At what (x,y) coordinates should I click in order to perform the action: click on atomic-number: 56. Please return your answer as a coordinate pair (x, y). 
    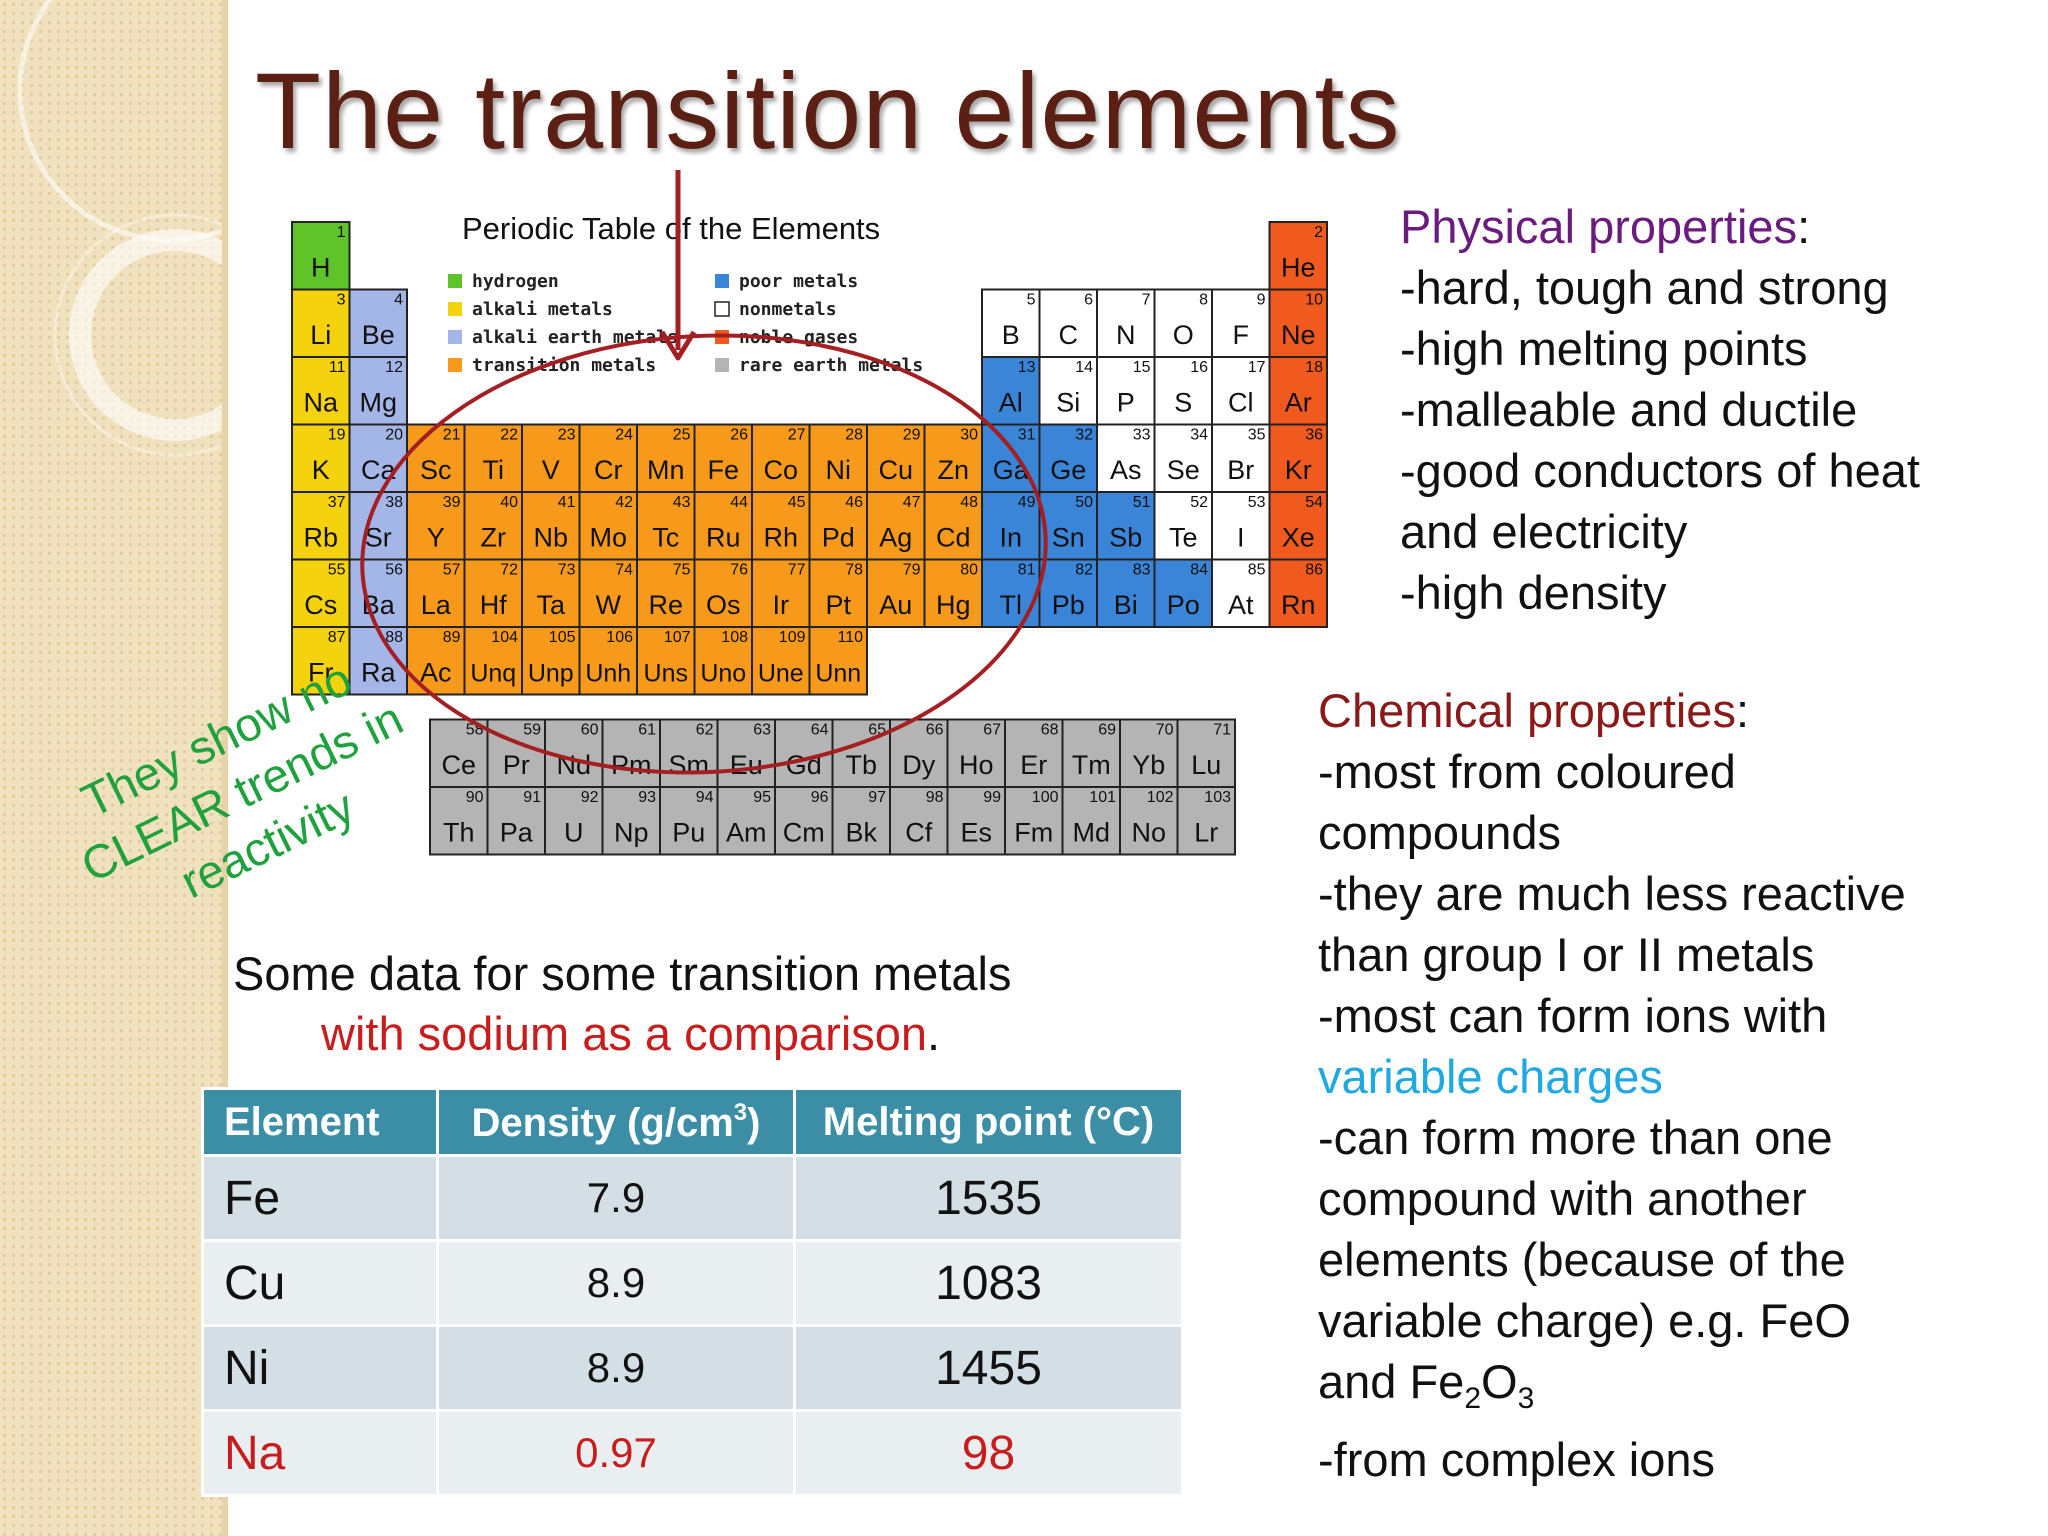
    Looking at the image, I should click on (394, 570).